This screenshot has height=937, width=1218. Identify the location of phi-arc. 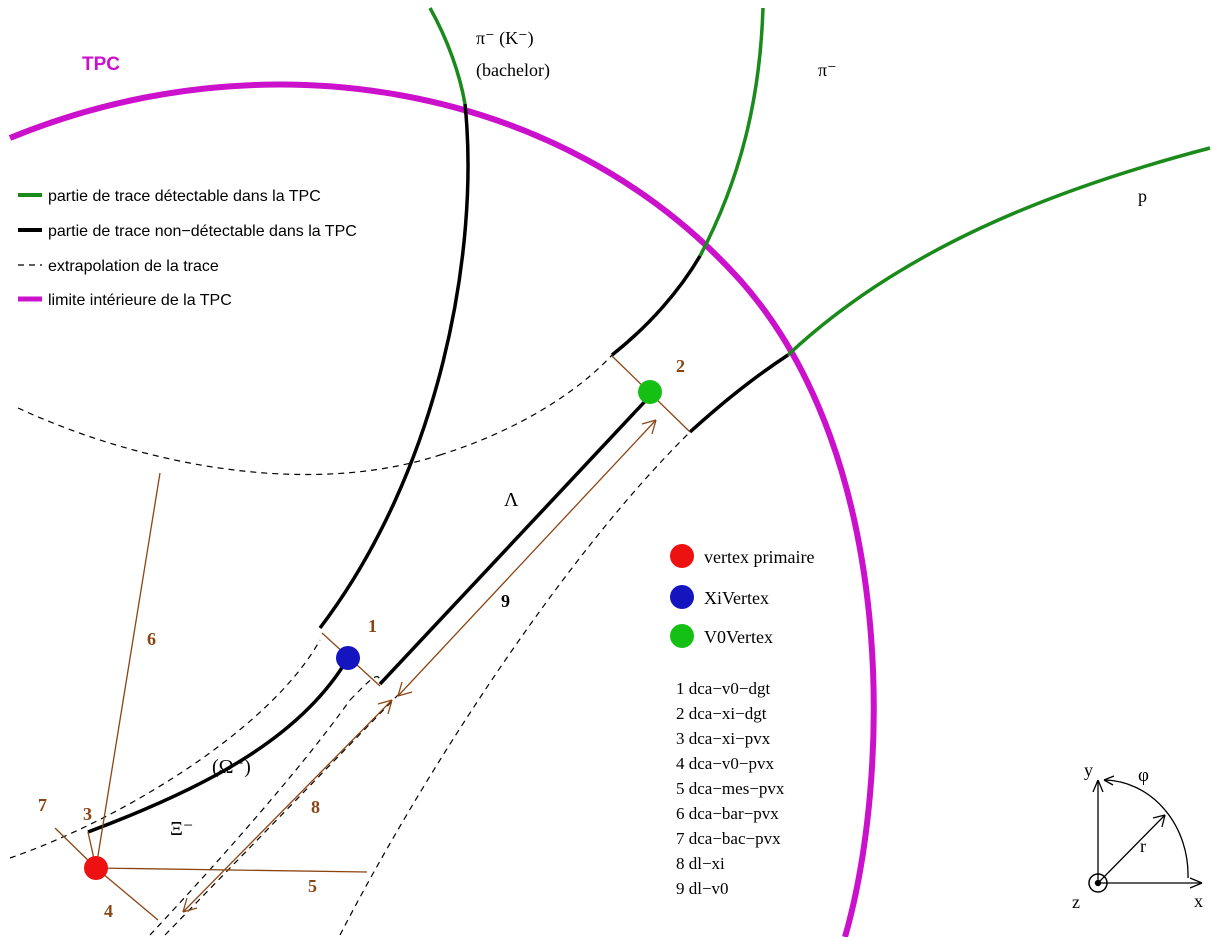
(1146, 829).